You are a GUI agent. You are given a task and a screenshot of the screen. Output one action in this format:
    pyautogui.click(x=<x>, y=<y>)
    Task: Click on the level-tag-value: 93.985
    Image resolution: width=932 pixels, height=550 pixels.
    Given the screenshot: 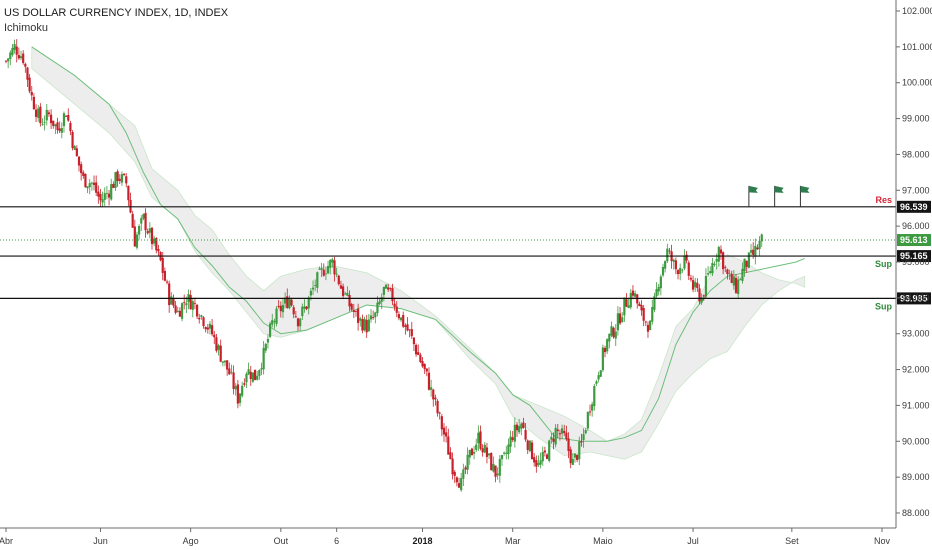 What is the action you would take?
    pyautogui.click(x=914, y=298)
    